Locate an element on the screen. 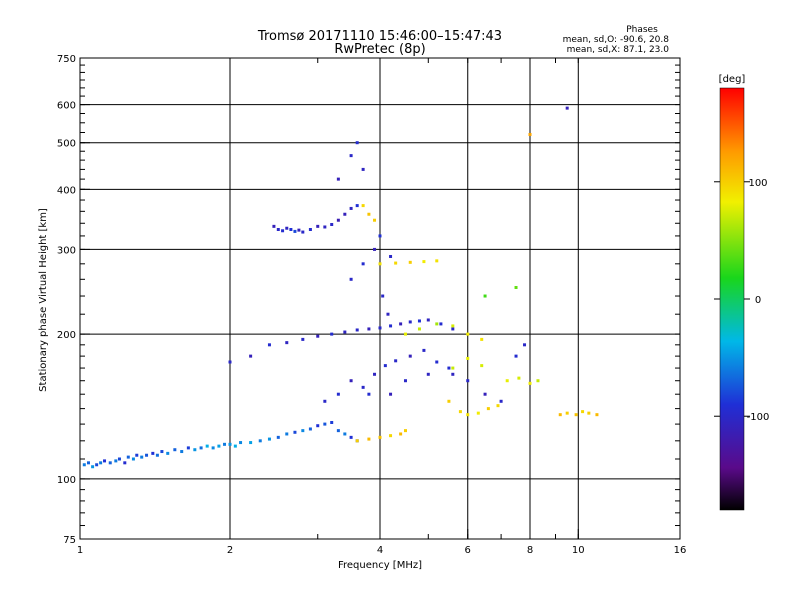 This screenshot has width=800, height=604. x-tick-label: 10 is located at coordinates (578, 550).